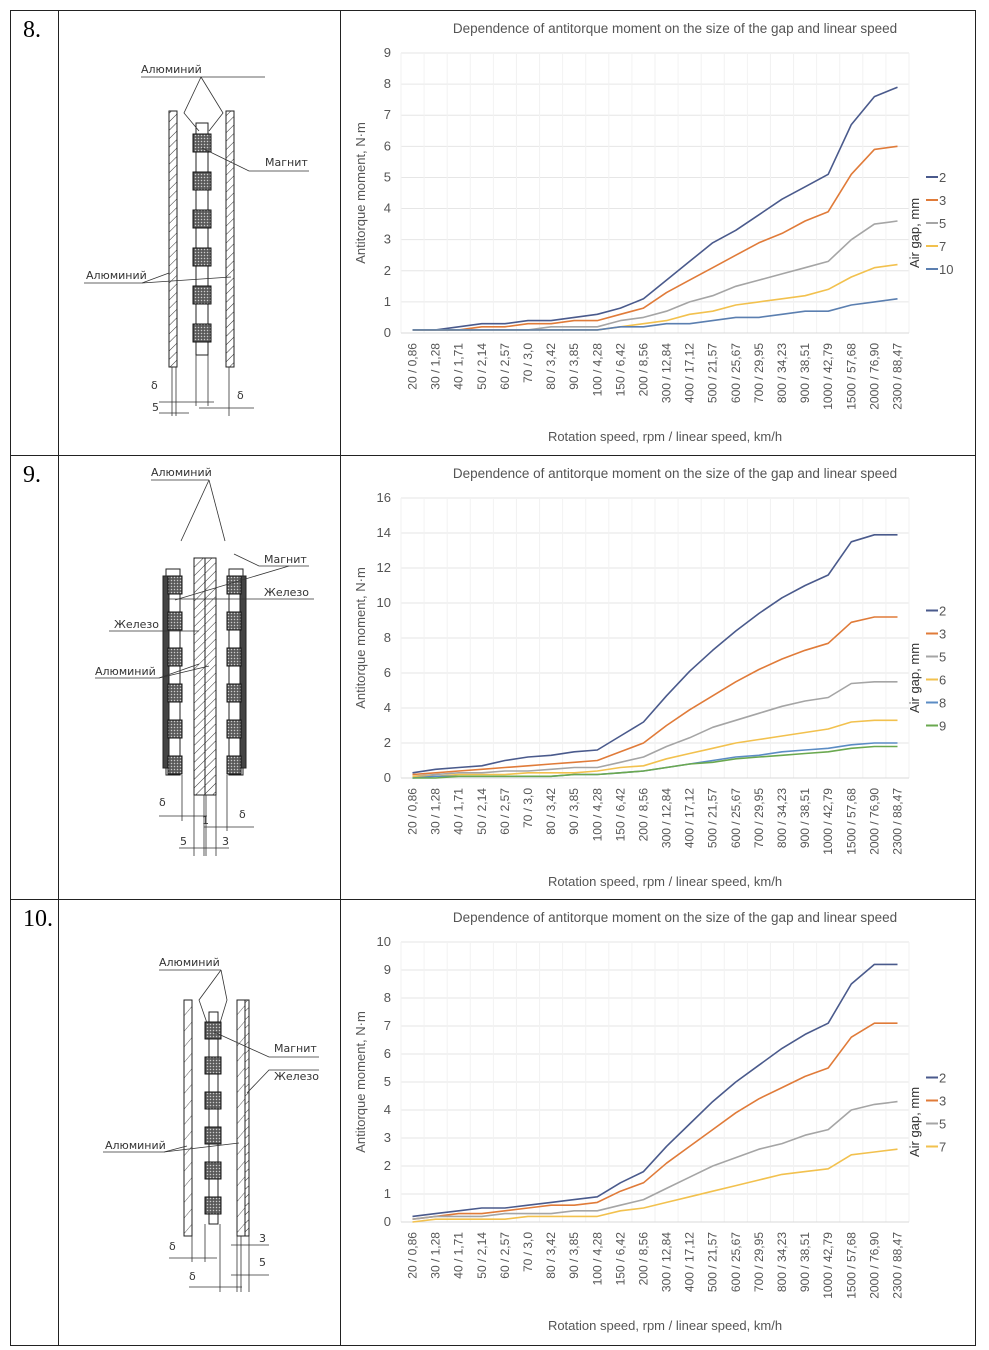 This screenshot has height=1350, width=989. What do you see at coordinates (387, 1193) in the screenshot?
I see `y-tick-label: 1` at bounding box center [387, 1193].